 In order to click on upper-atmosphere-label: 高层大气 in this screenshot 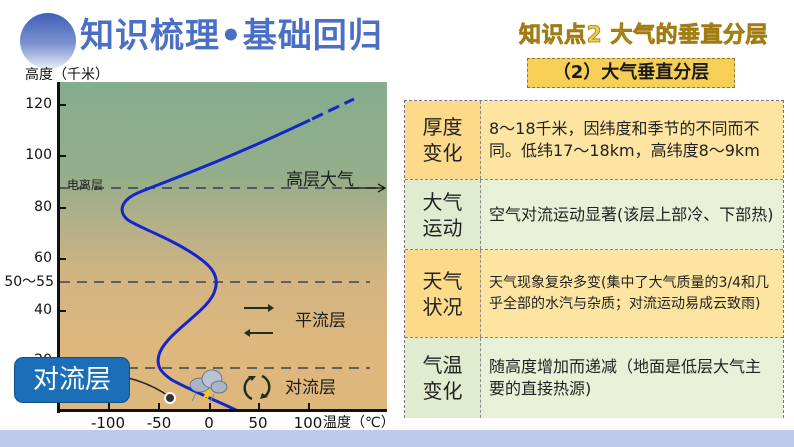, I will do `click(320, 180)`.